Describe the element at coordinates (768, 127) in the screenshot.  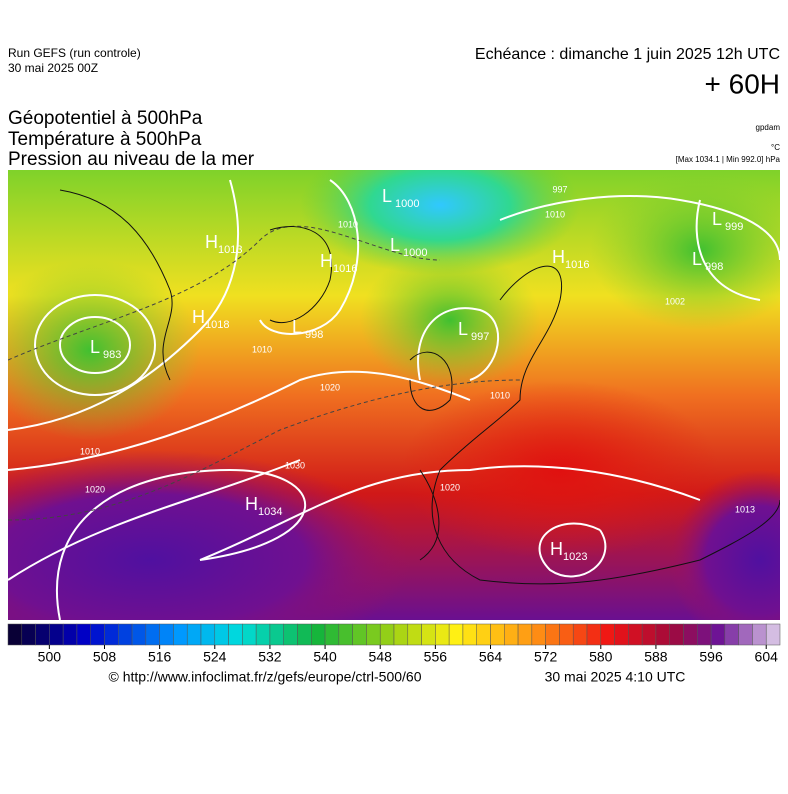
I see `unit: gpdam` at that location.